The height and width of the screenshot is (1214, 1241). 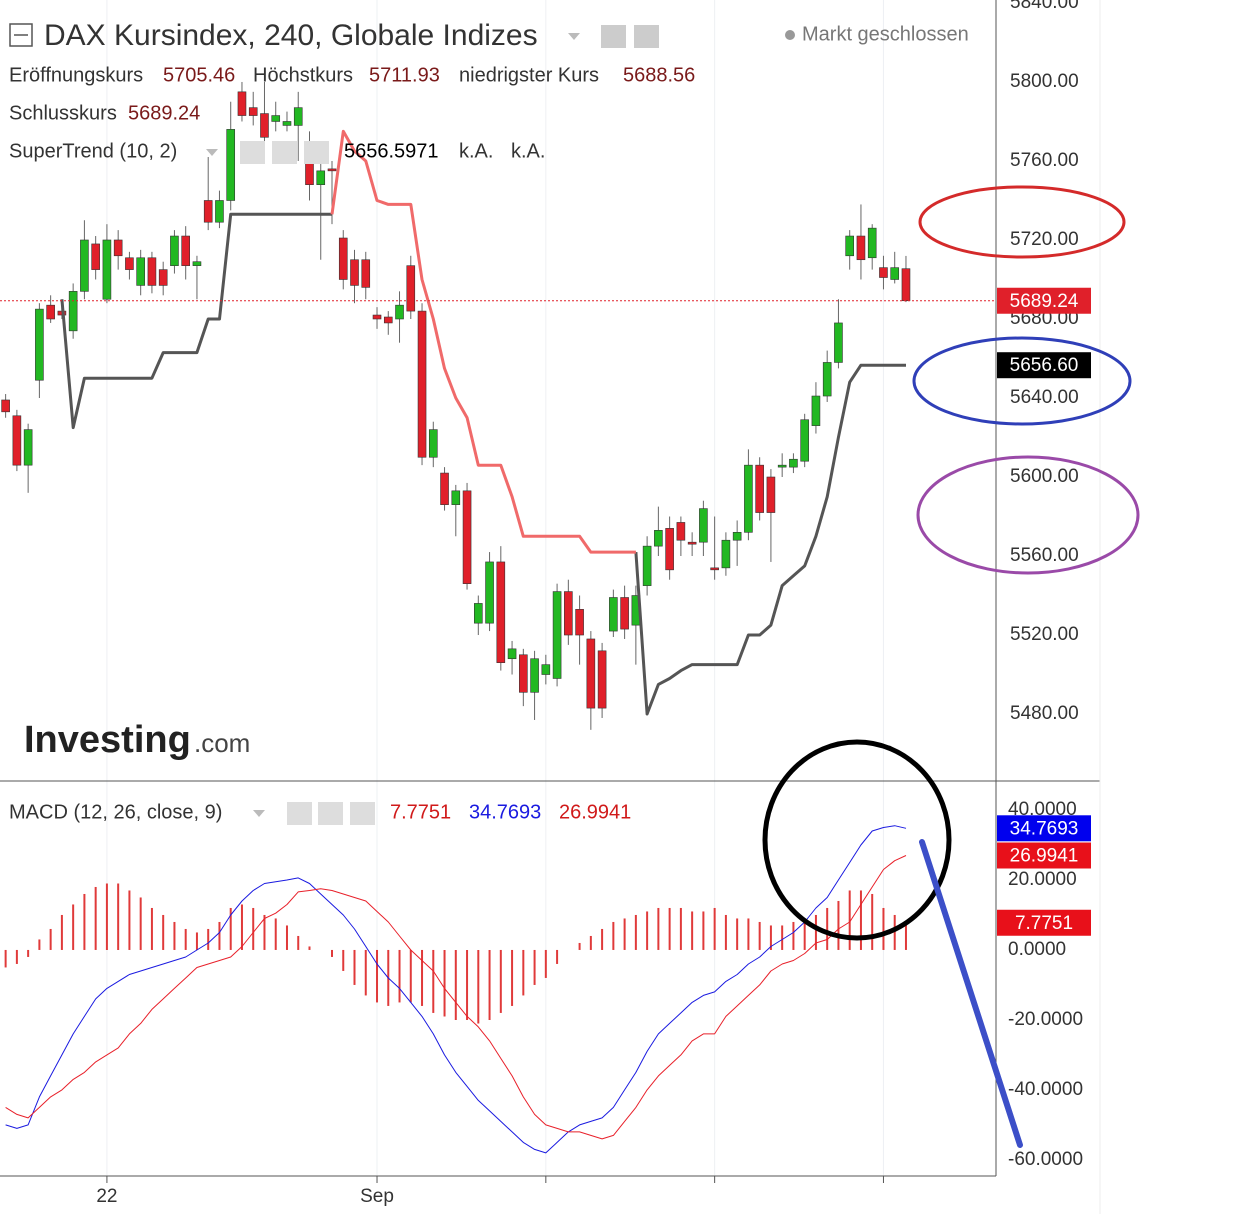 What do you see at coordinates (529, 75) in the screenshot?
I see `low-label: niedrigster Kurs` at bounding box center [529, 75].